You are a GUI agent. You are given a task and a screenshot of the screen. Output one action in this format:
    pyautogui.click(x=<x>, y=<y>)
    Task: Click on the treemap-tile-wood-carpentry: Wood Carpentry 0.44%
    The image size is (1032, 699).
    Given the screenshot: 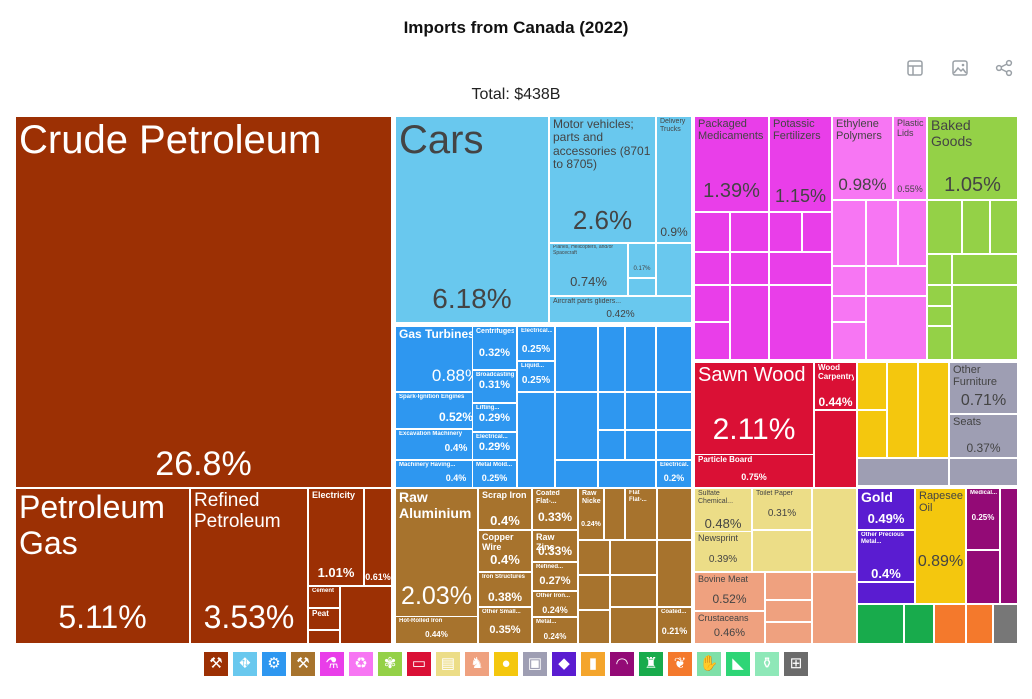 What is the action you would take?
    pyautogui.click(x=835, y=386)
    